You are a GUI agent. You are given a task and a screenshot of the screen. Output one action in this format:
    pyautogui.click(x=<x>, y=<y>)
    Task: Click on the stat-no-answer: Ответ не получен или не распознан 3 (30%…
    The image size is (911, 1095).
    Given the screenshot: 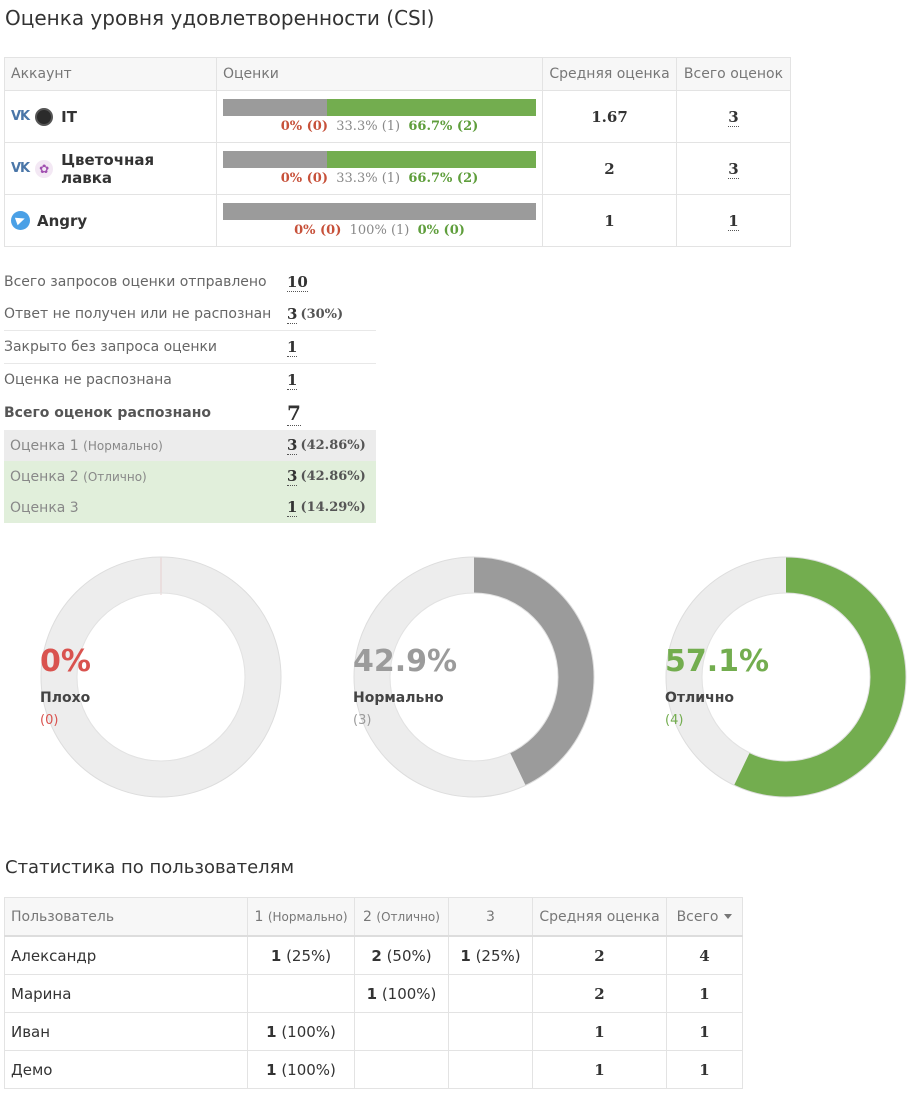 What is the action you would take?
    pyautogui.click(x=190, y=314)
    